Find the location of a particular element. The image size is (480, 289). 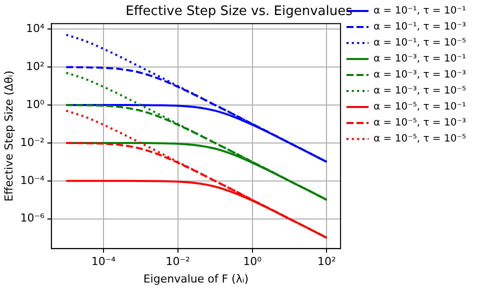

legend-label: α = 10⁻⁵, τ = 10⁻⁵ is located at coordinates (420, 139).